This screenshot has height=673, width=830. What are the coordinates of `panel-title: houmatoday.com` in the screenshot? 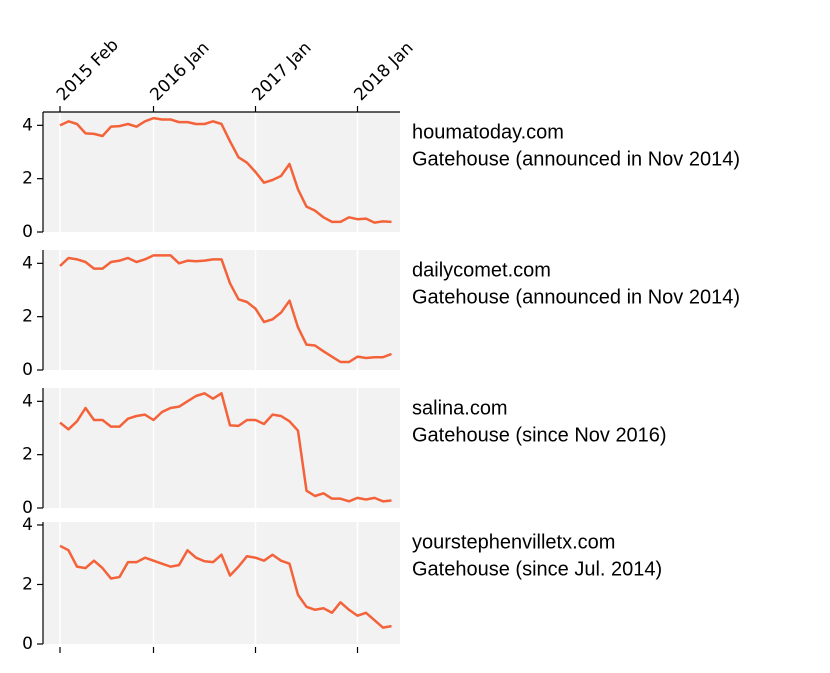 It's located at (488, 132).